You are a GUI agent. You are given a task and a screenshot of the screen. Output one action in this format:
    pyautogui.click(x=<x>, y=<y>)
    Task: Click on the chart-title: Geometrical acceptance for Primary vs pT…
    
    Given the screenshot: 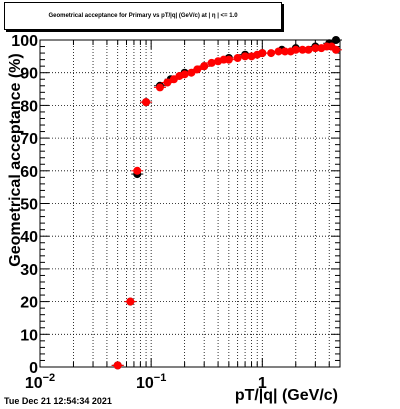 What is the action you would take?
    pyautogui.click(x=143, y=16)
    